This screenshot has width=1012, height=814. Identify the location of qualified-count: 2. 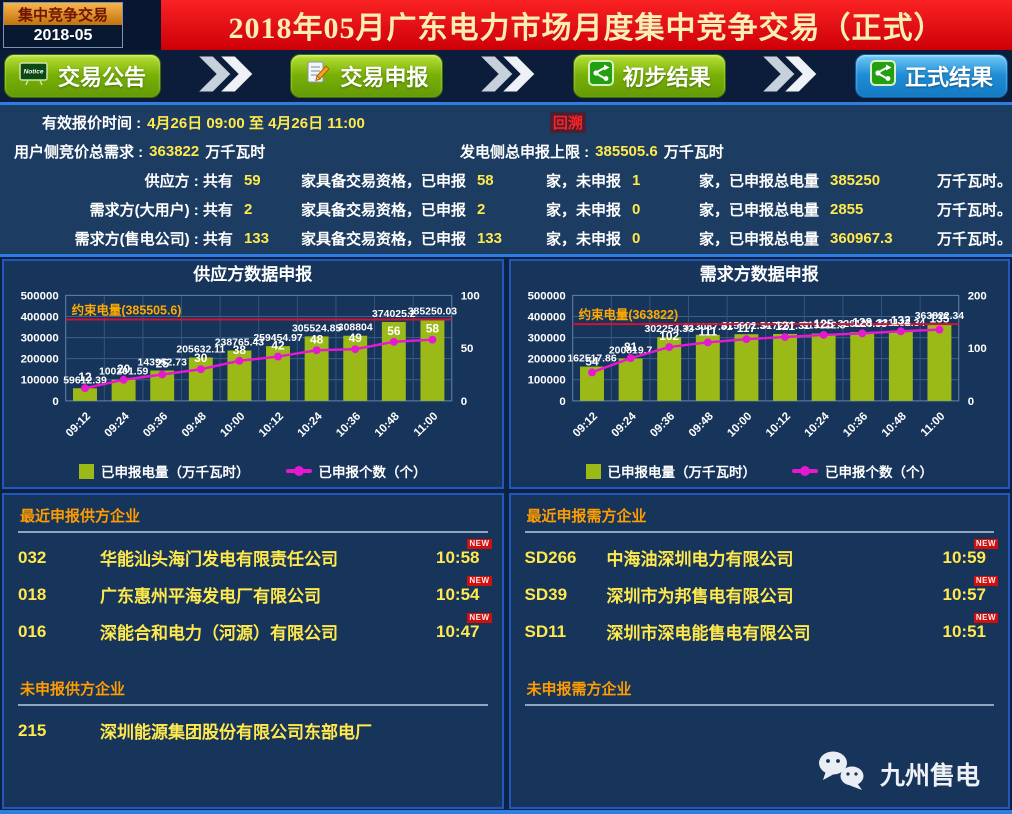
(248, 209).